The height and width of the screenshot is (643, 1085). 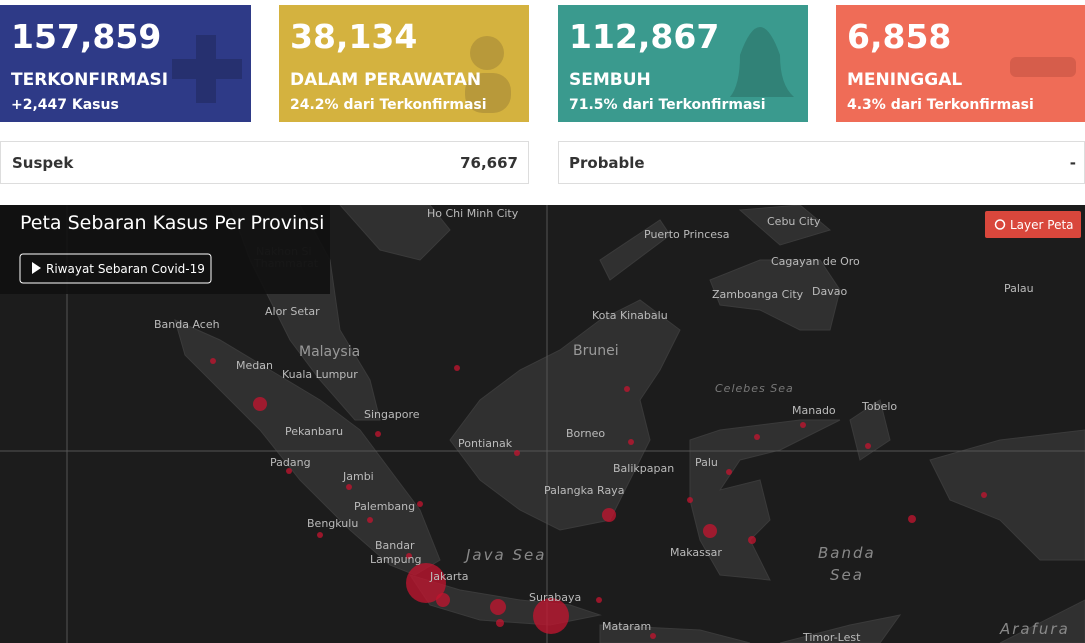 What do you see at coordinates (329, 352) in the screenshot?
I see `place-label: Malaysia` at bounding box center [329, 352].